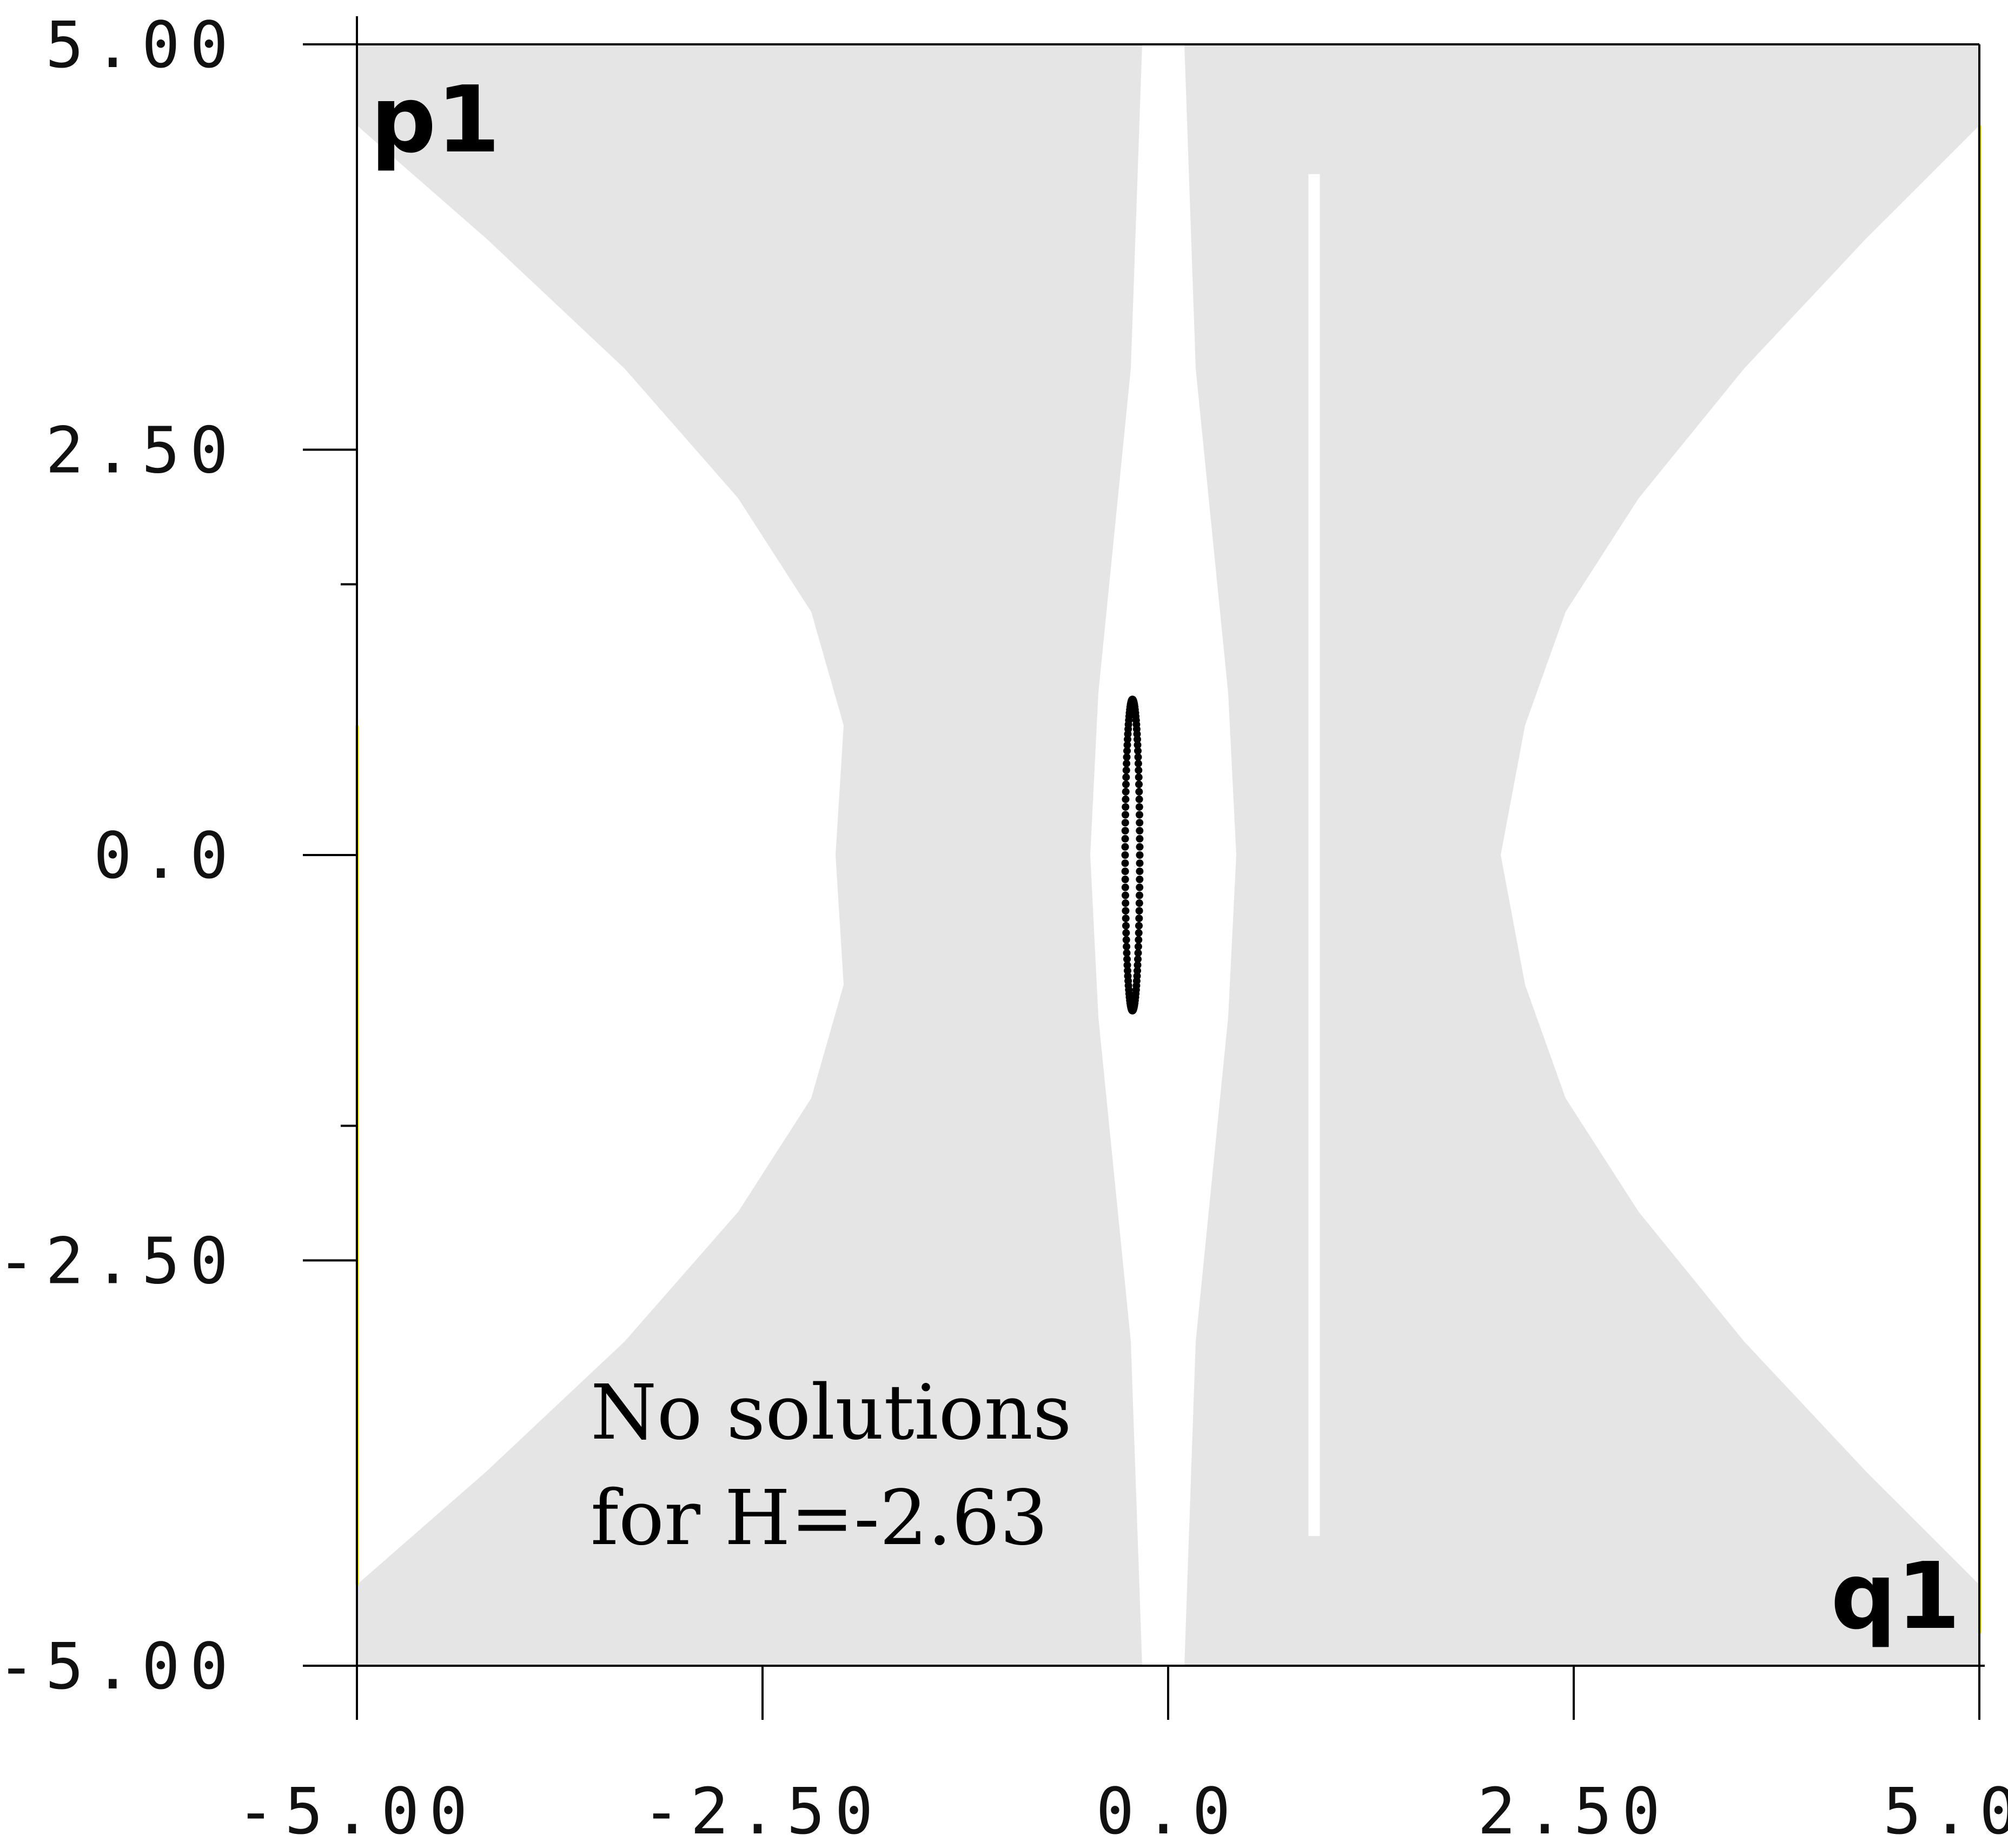 This screenshot has width=2008, height=1848. What do you see at coordinates (831, 1413) in the screenshot?
I see `annotation-line-1: No solutions` at bounding box center [831, 1413].